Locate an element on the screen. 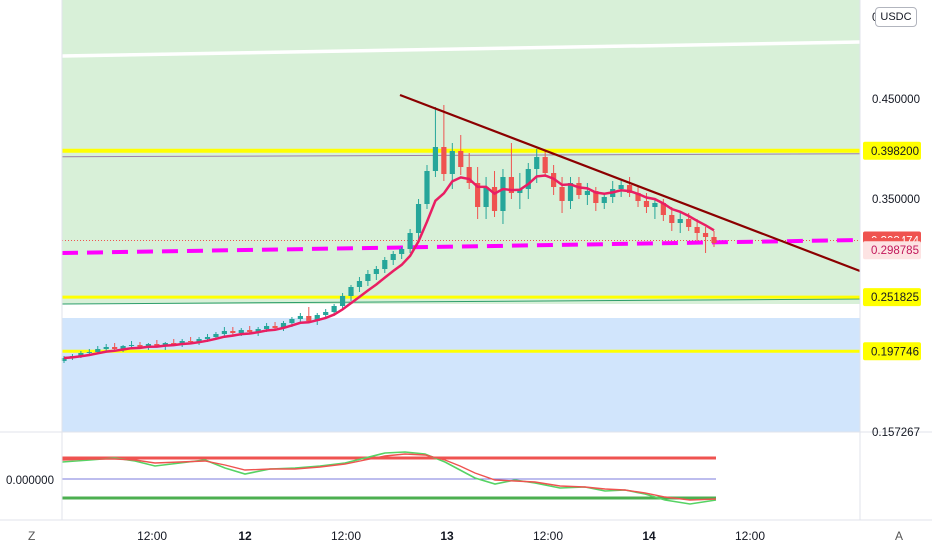 The image size is (932, 550). currency-label: USDC is located at coordinates (896, 17).